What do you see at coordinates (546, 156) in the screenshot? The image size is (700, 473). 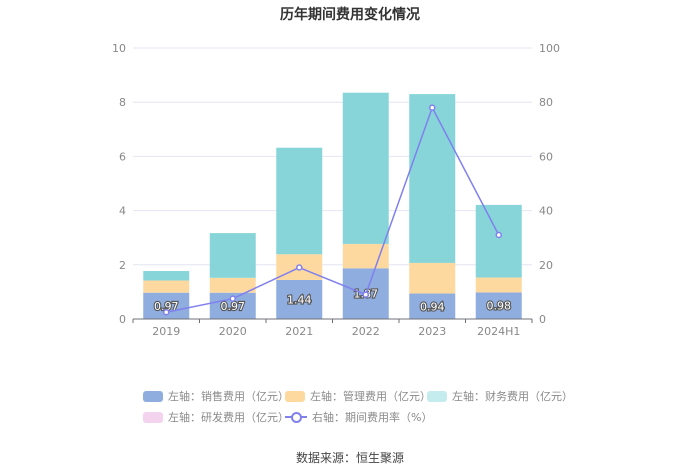 I see `y-right-tick-label: 60` at bounding box center [546, 156].